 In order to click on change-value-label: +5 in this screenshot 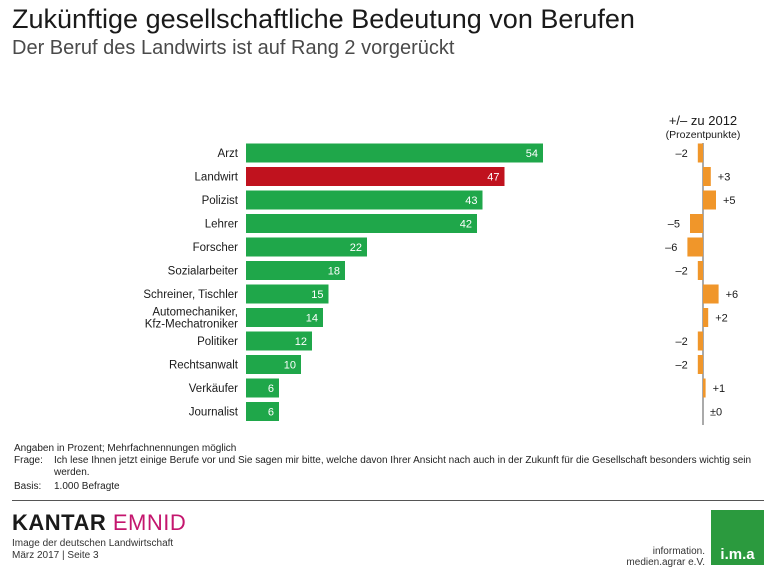, I will do `click(729, 201)`.